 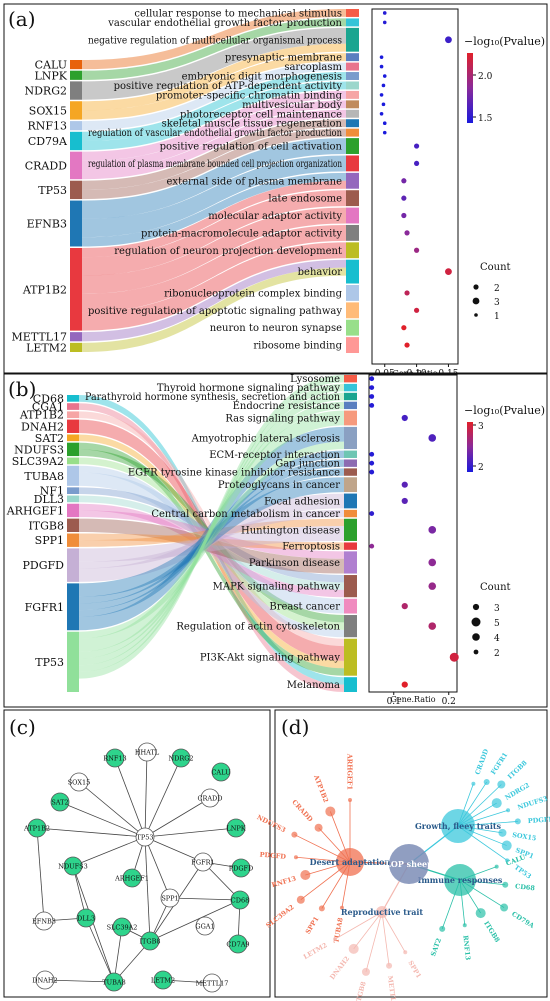 What do you see at coordinates (311, 547) in the screenshot?
I see `term-label: Ferroptosis` at bounding box center [311, 547].